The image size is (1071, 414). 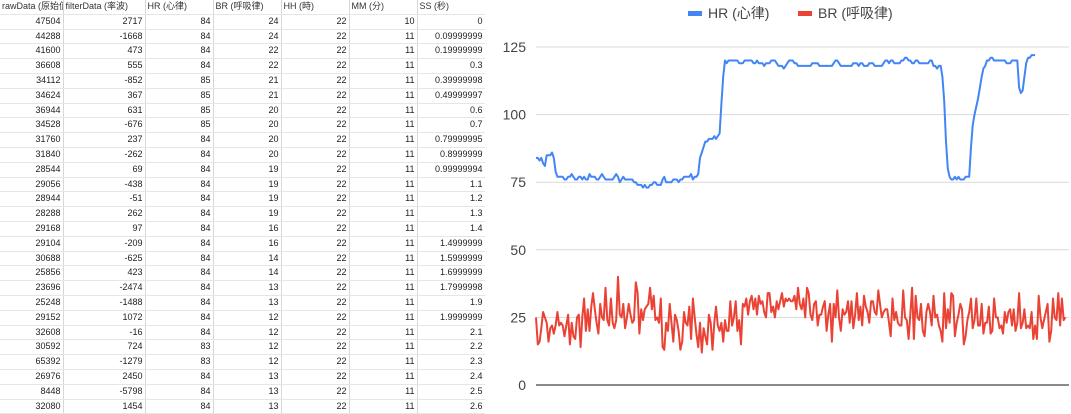 I want to click on table-cell: 30688, so click(x=32, y=259).